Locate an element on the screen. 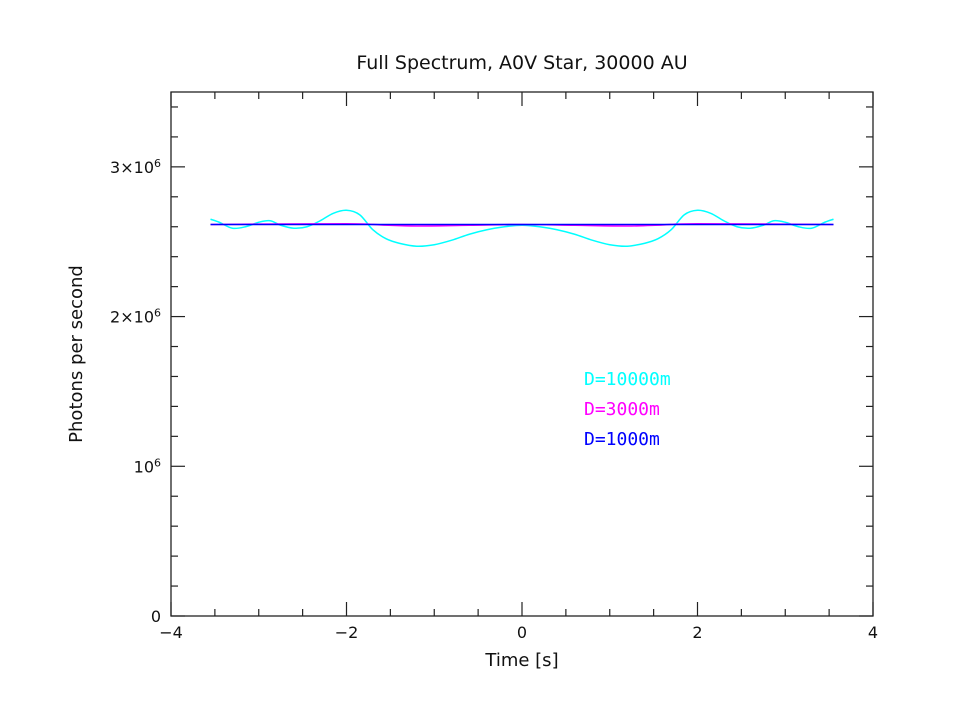  y-axis-title: Photons per second is located at coordinates (76, 354).